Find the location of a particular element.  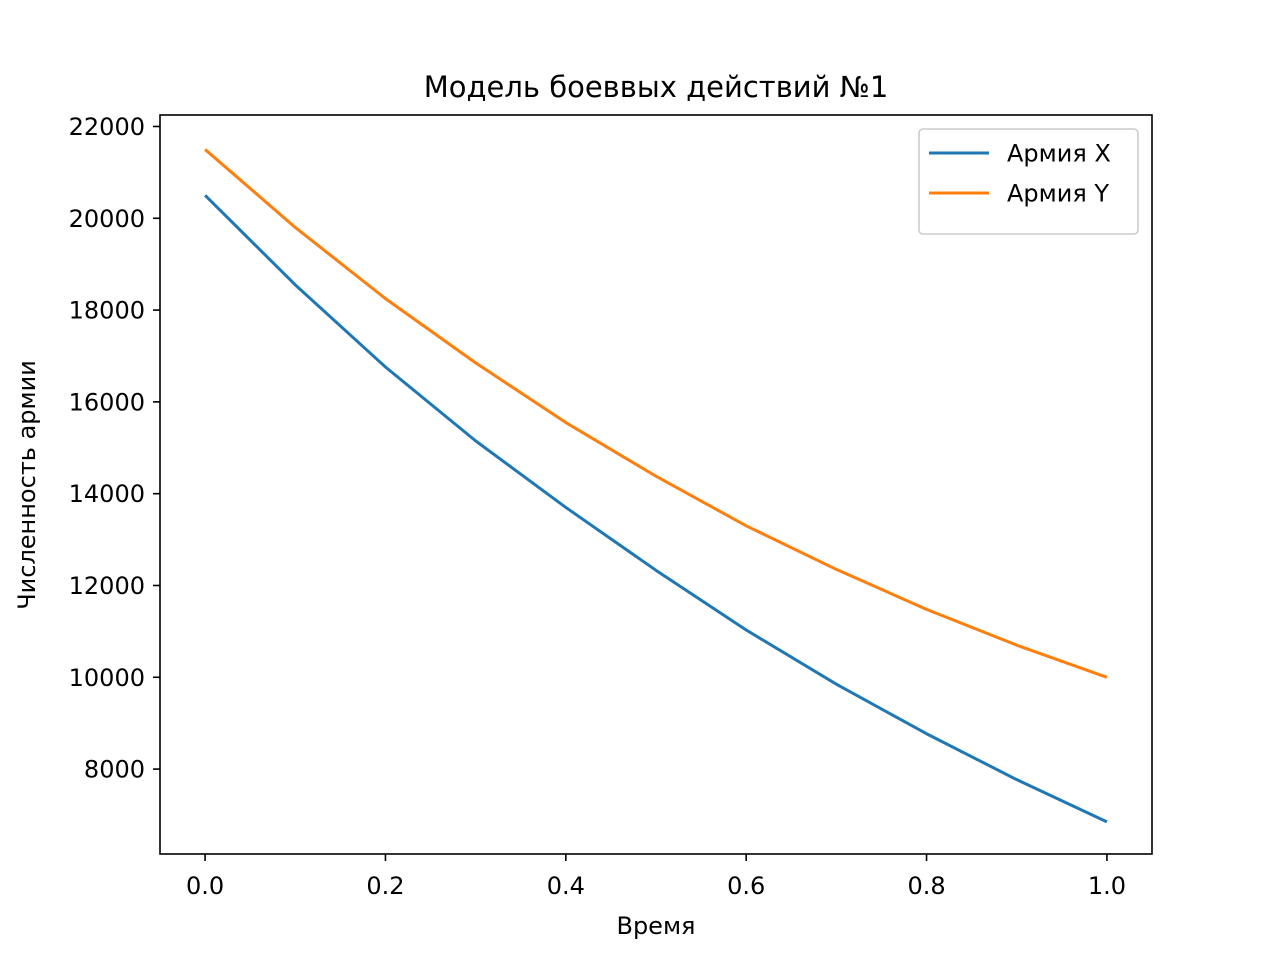

x-tick-label: 0.8 is located at coordinates (926, 886).